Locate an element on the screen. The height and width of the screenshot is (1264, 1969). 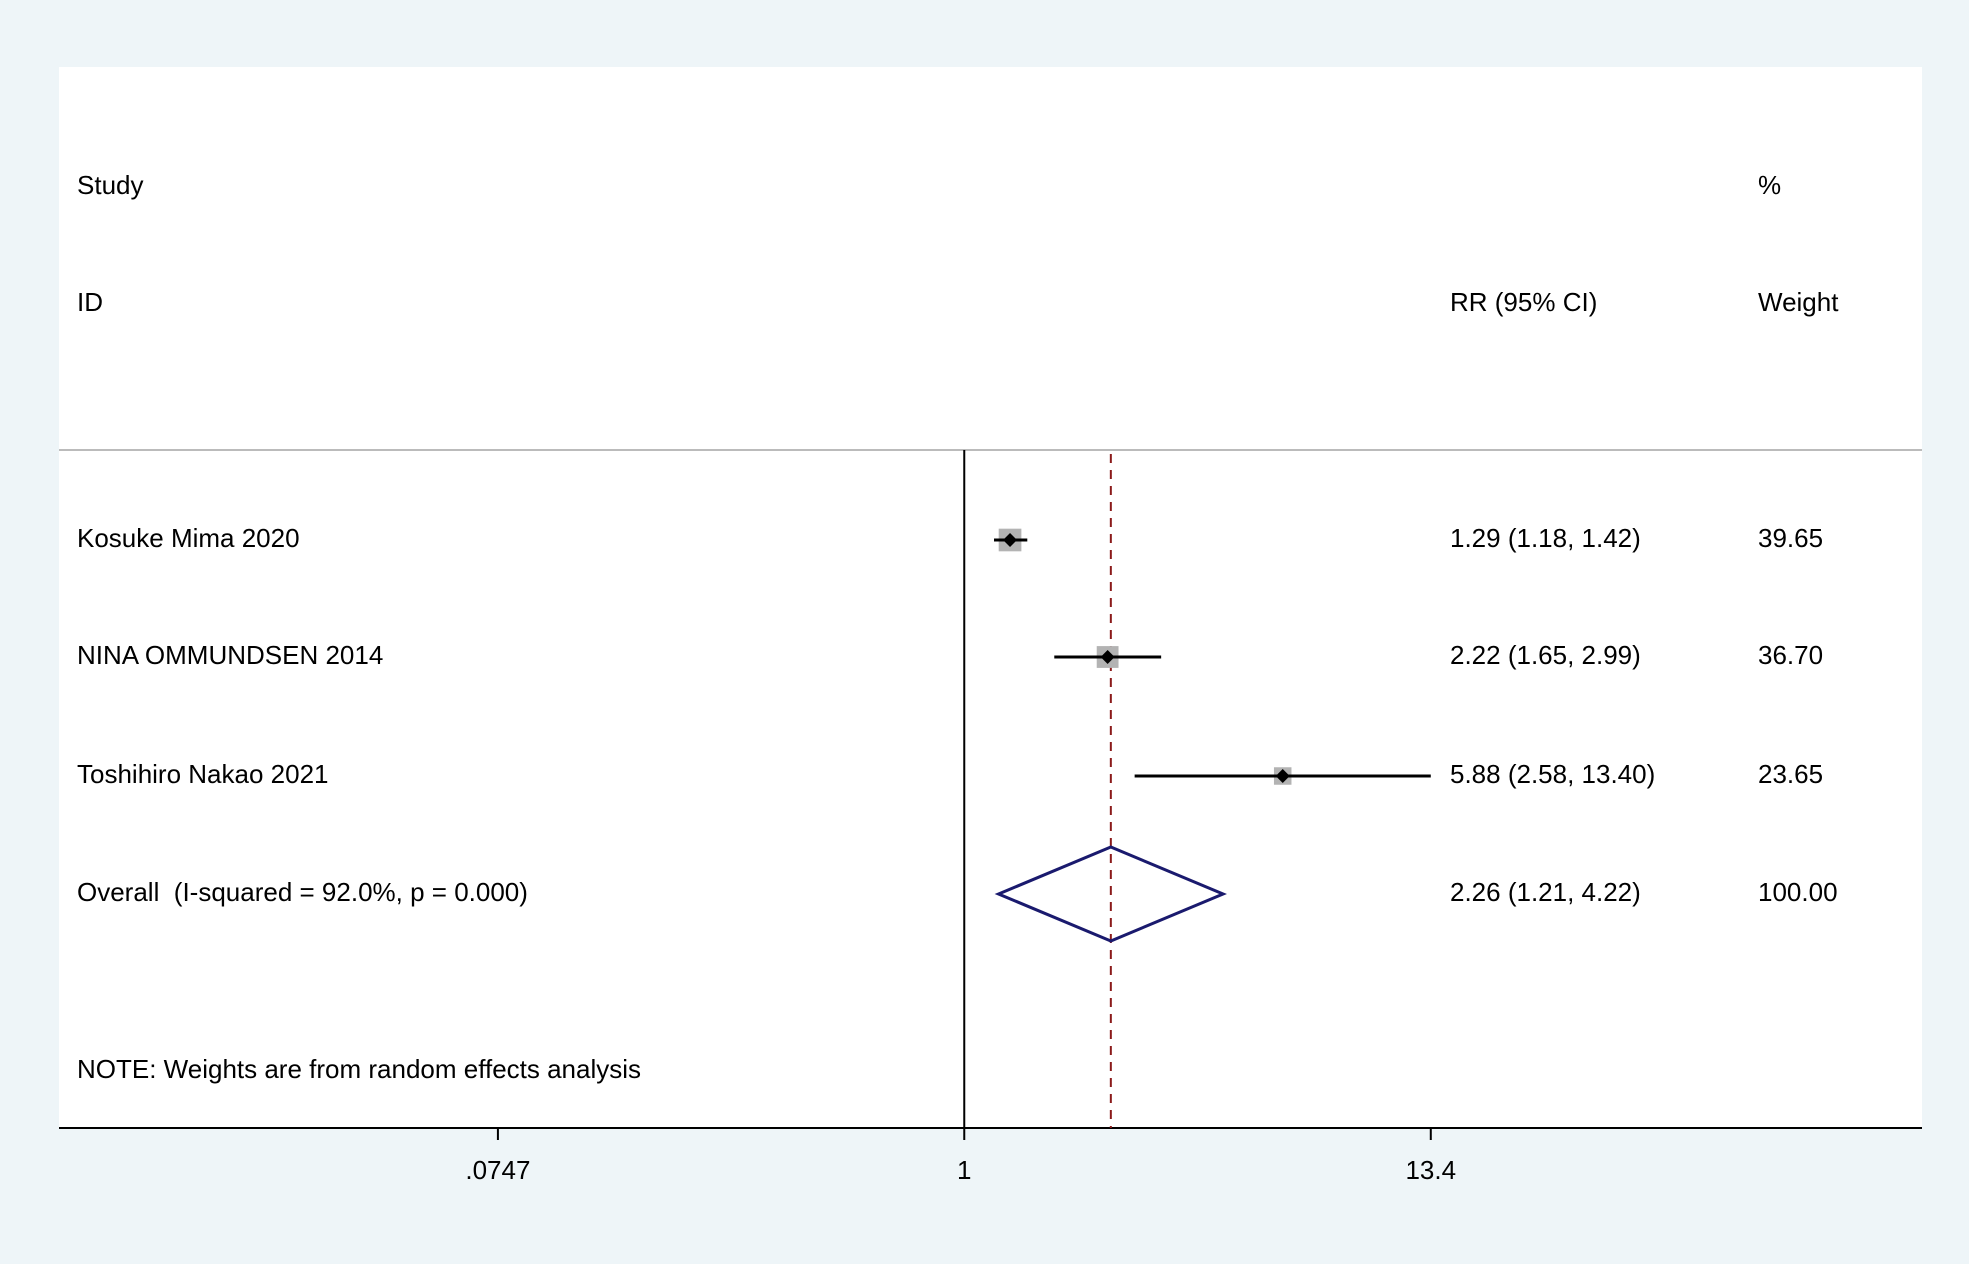
x-tick-label: 1 is located at coordinates (964, 1170).